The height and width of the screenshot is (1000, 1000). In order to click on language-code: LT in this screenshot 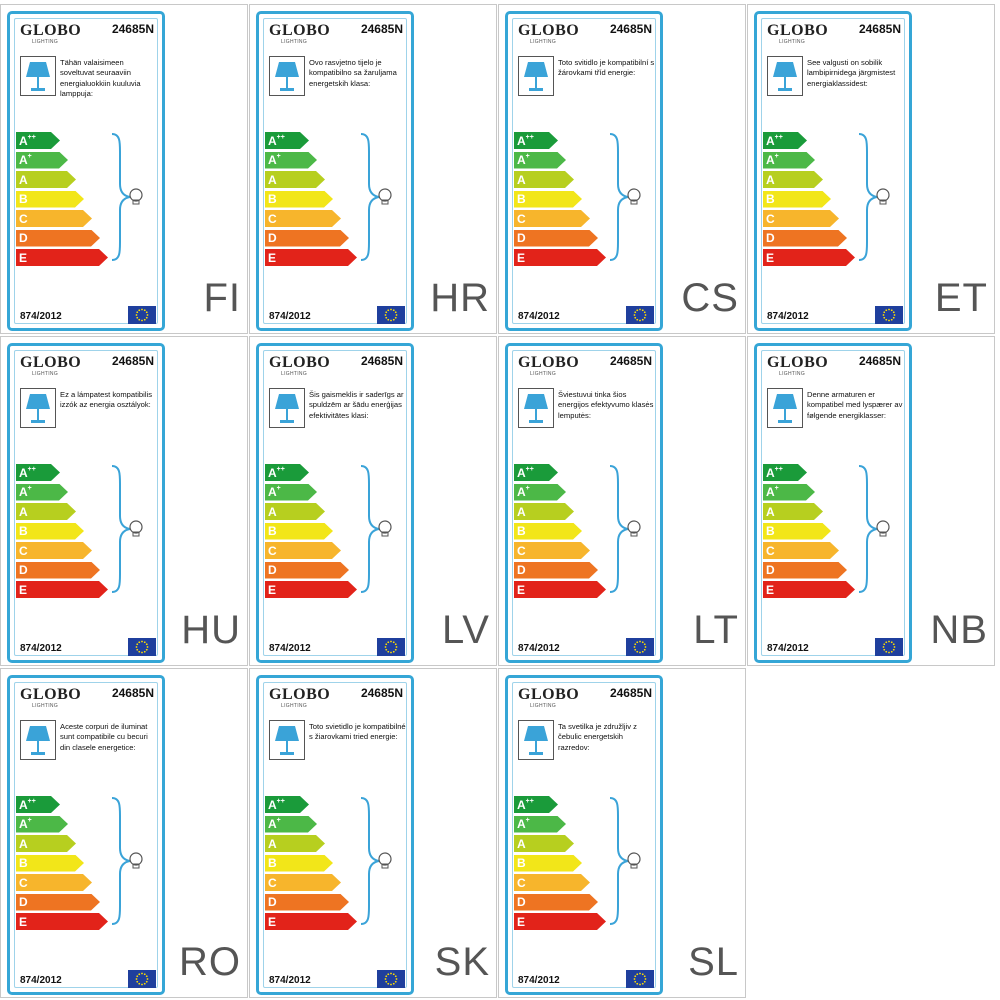, I will do `click(716, 630)`.